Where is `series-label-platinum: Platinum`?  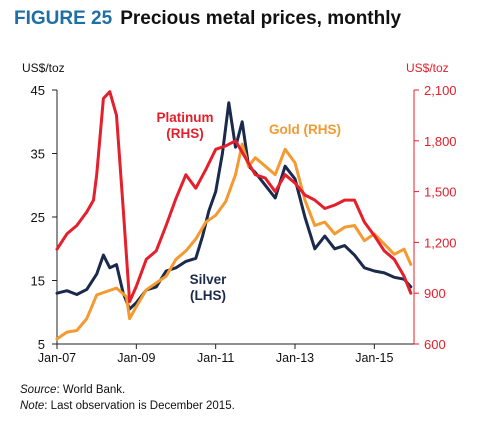
series-label-platinum: Platinum is located at coordinates (184, 117).